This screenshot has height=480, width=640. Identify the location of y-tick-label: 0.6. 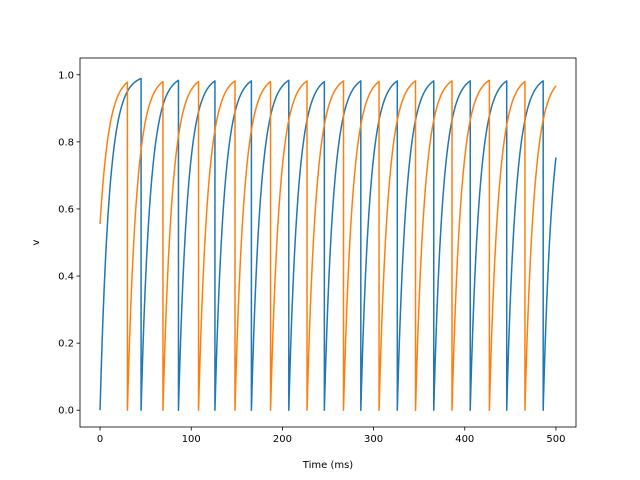
(66, 209).